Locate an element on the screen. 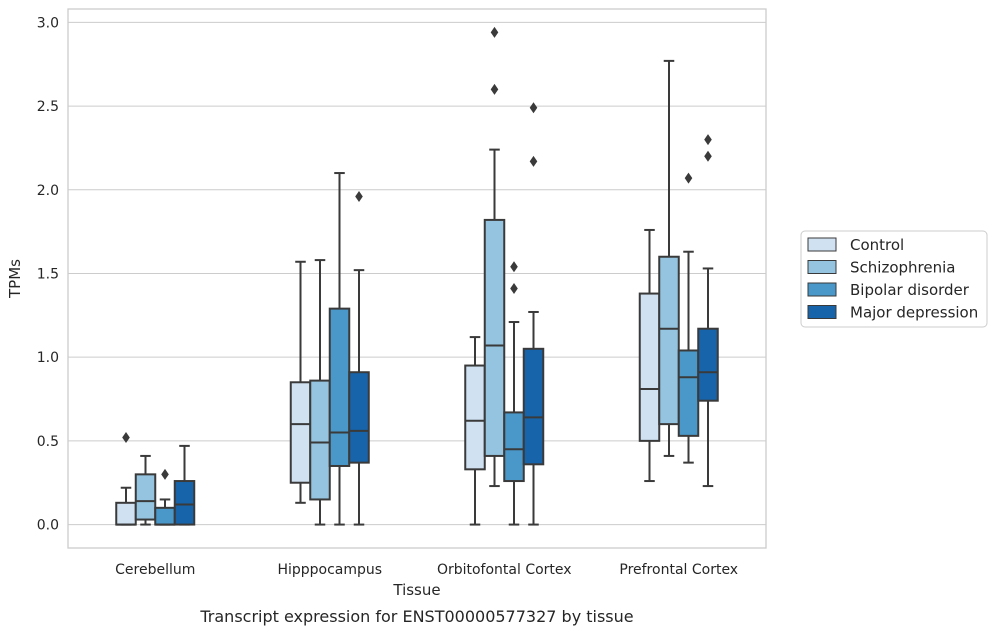 This screenshot has height=634, width=997. y-axis-label: TPMs is located at coordinates (15, 279).